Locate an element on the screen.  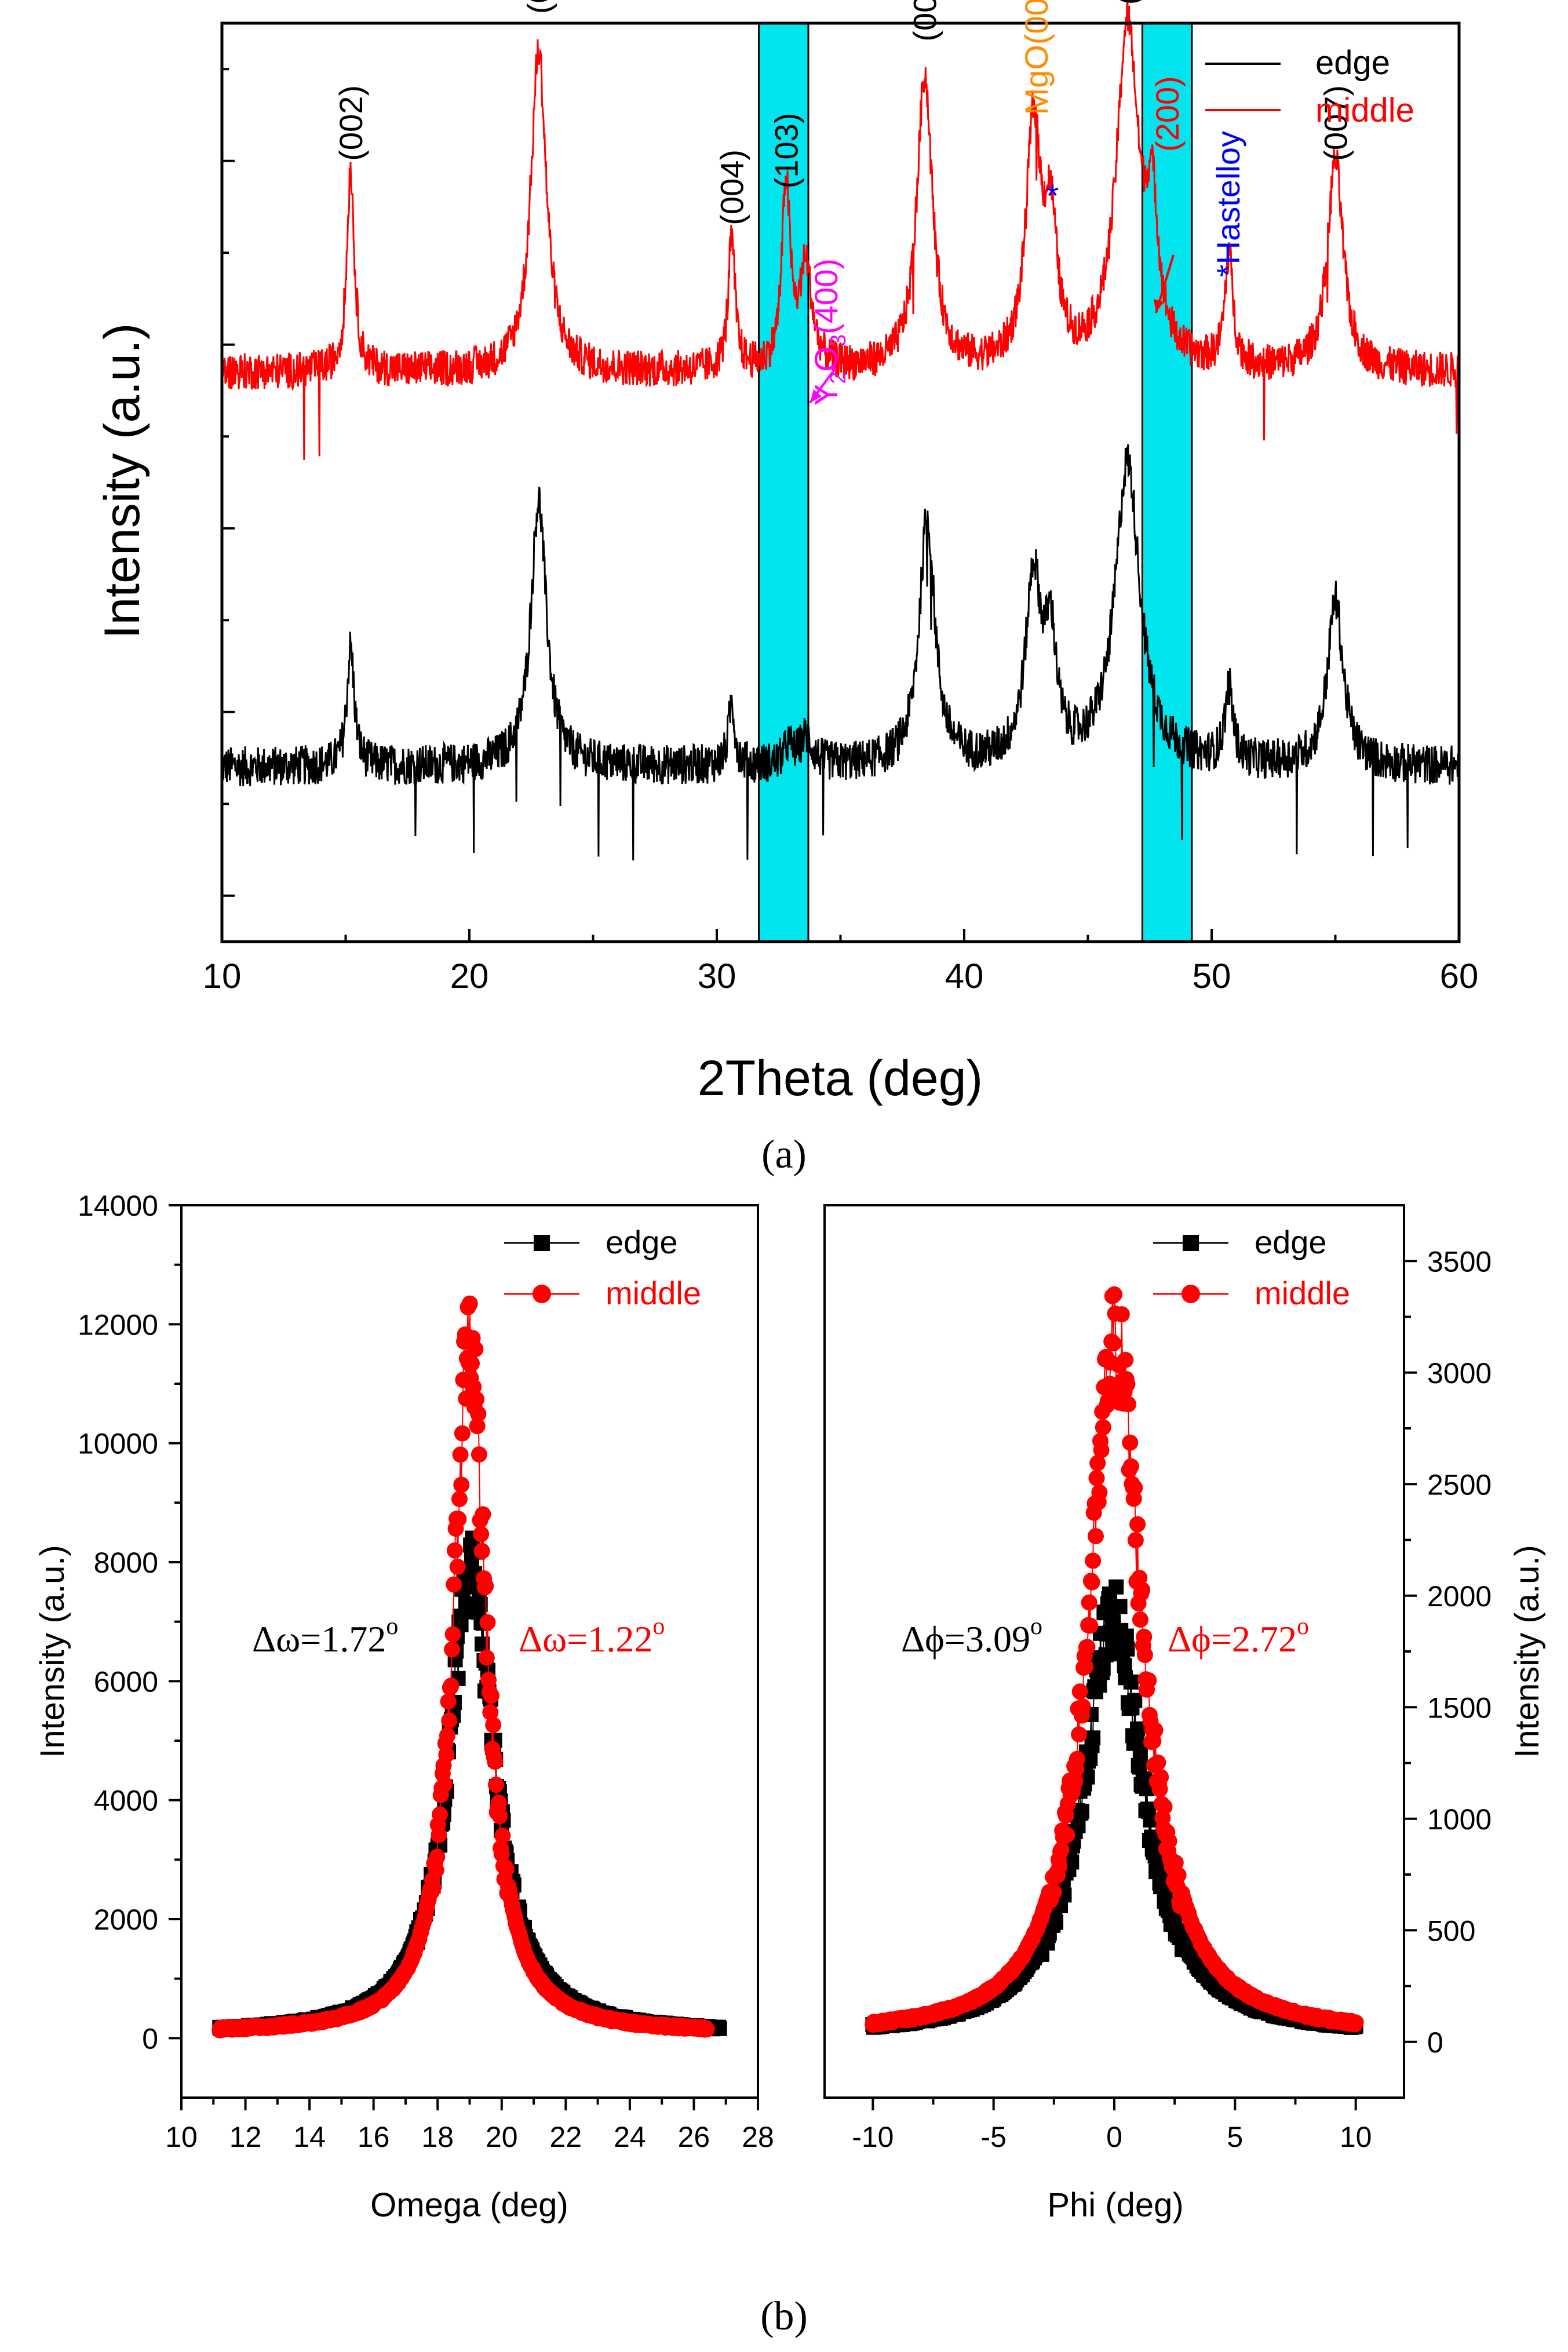
x-tick-label: 26 is located at coordinates (694, 2137).